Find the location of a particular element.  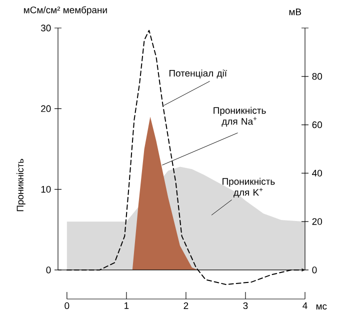

y2-tick-label: 20 is located at coordinates (317, 221).